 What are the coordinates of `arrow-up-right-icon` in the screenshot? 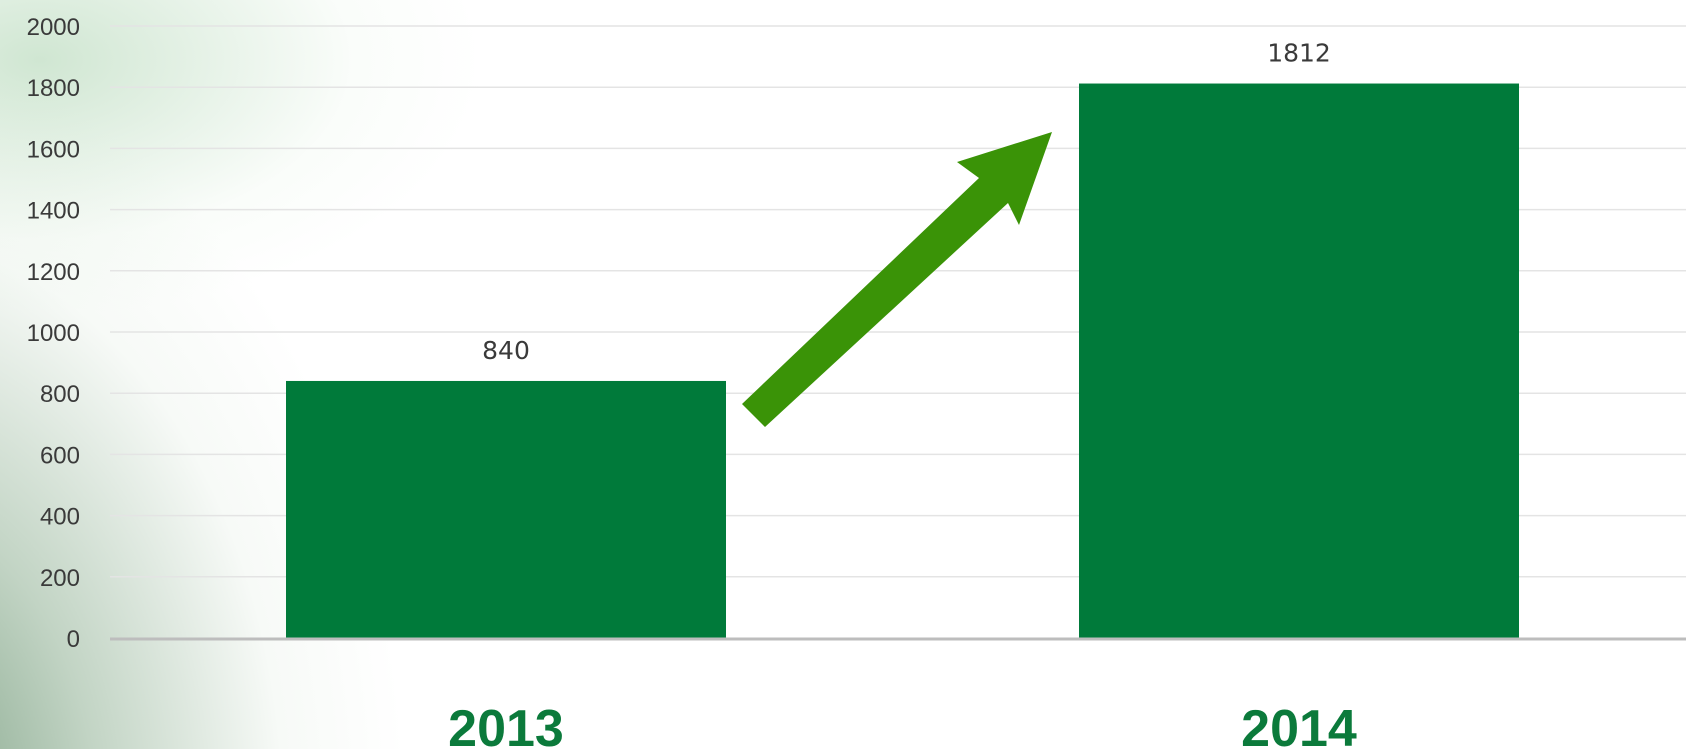 It's located at (897, 279).